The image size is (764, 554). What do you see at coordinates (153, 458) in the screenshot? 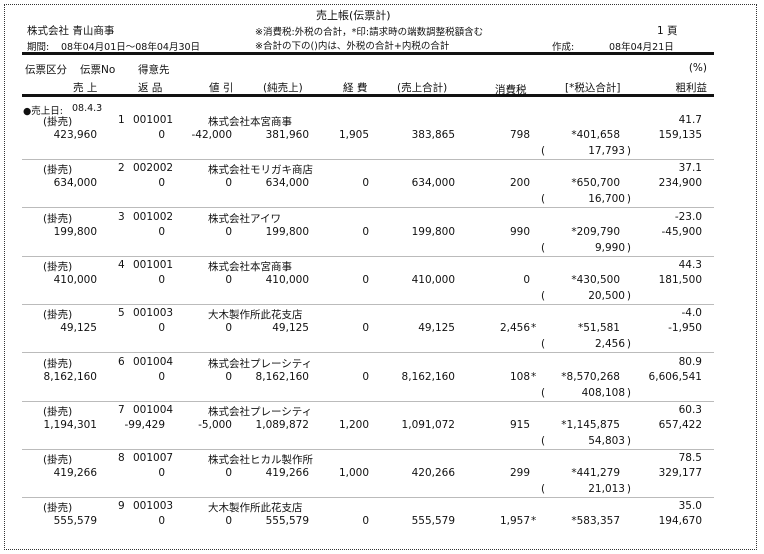
I see `record-code: 001007` at bounding box center [153, 458].